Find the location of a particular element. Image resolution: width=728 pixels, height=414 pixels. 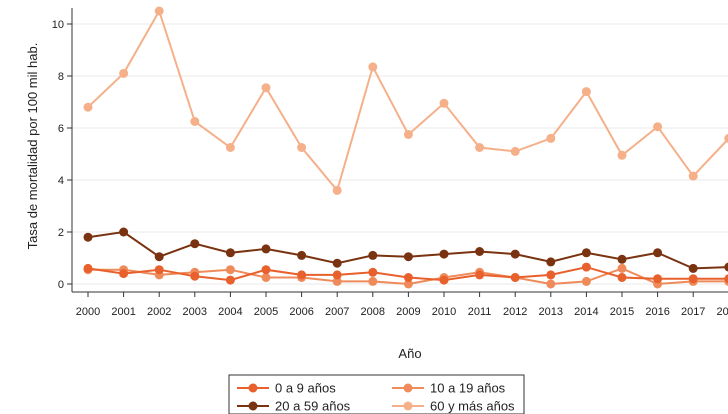

legend-item: 20 a 59 años is located at coordinates (294, 406).